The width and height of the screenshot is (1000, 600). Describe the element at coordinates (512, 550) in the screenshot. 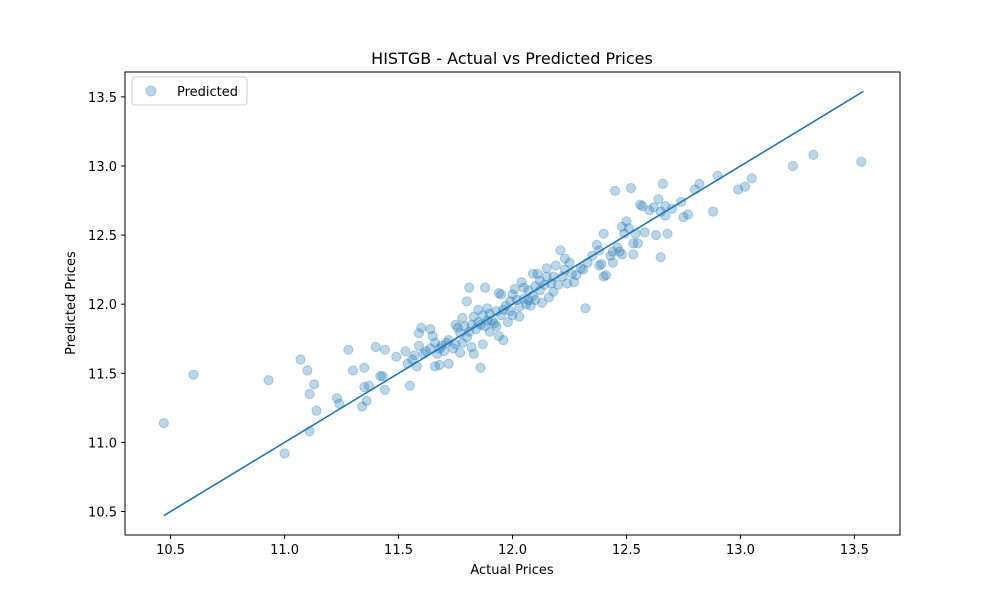

I see `x-tick-label: 12.0` at that location.